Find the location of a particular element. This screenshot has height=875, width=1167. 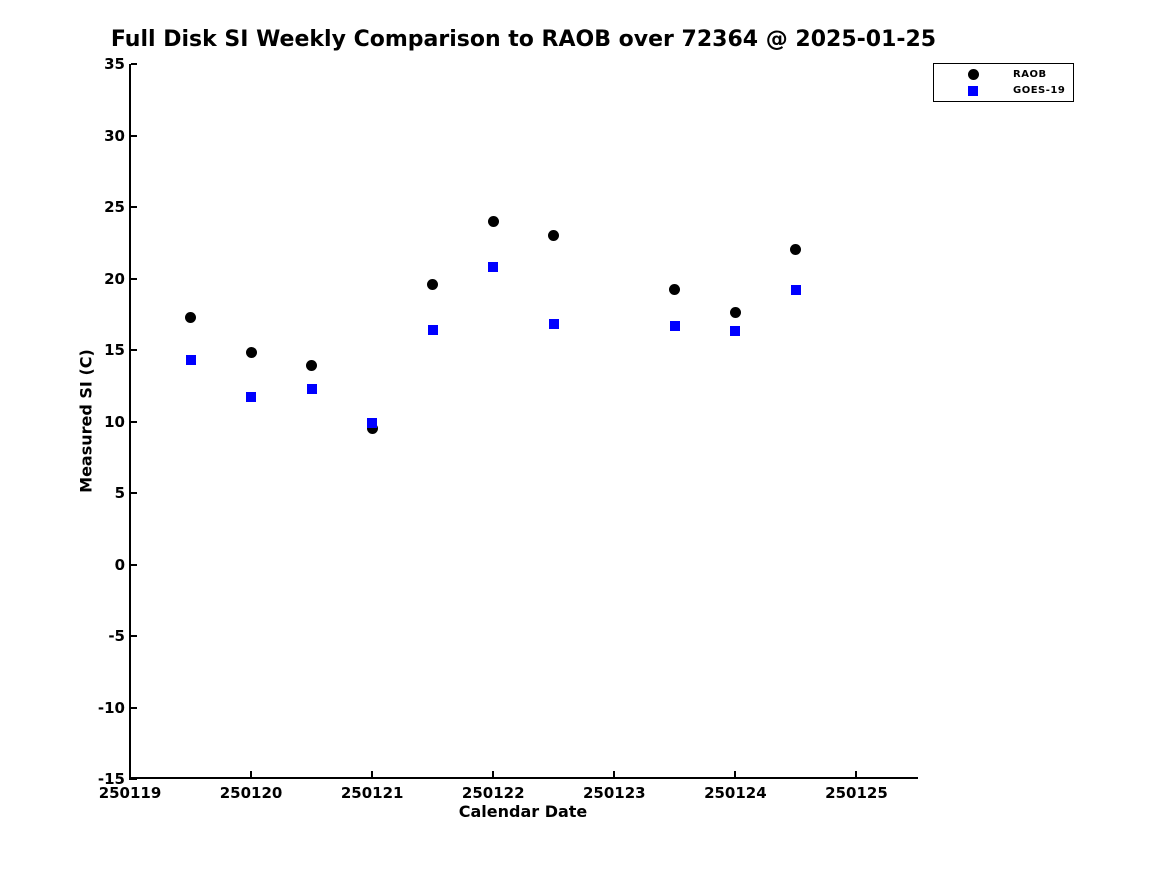

legend-label-goes-19: GOES-19 is located at coordinates (1039, 90).